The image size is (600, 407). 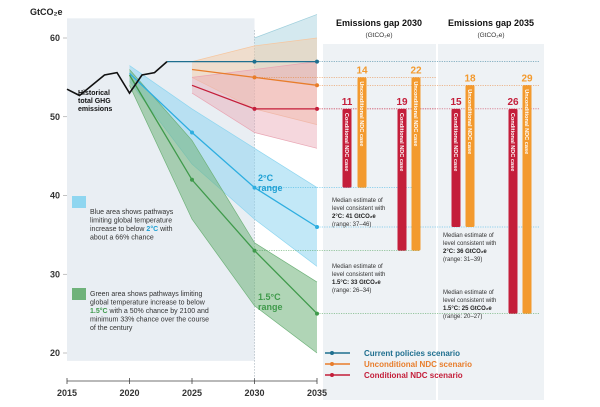 I want to click on x-tick-label-2025: 2025, so click(x=192, y=393).